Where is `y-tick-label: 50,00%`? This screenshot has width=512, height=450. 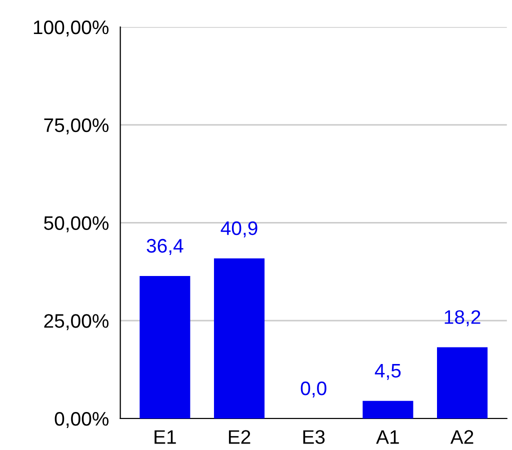 y-tick-label: 50,00% is located at coordinates (76, 224).